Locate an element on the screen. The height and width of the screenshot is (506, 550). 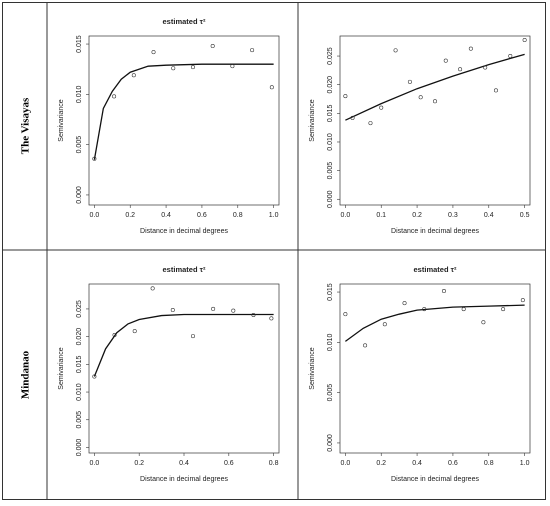
row-label: The Visayas is located at coordinates (26, 125).